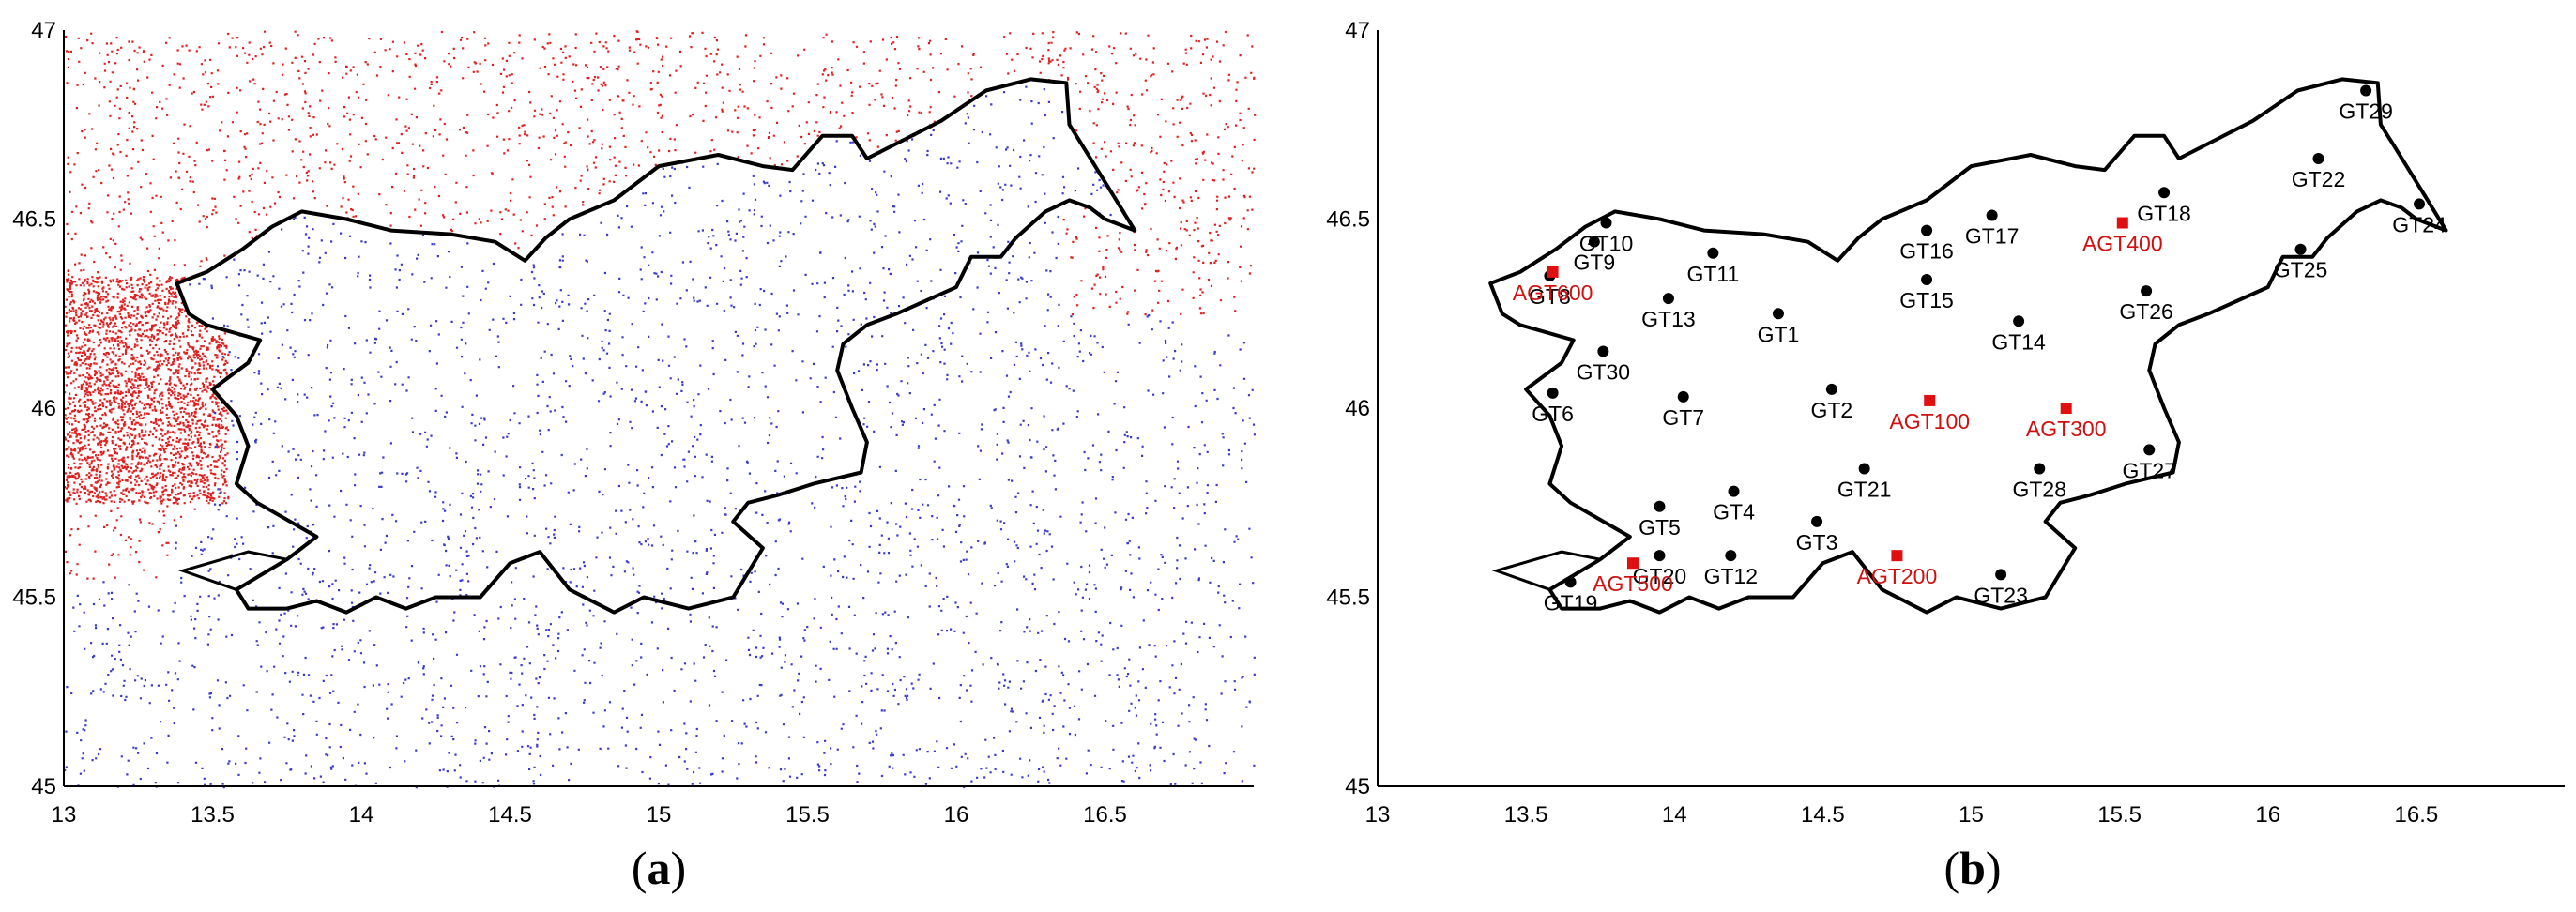  Describe the element at coordinates (232, 570) in the screenshot. I see `panel-a-istria-outline` at that location.